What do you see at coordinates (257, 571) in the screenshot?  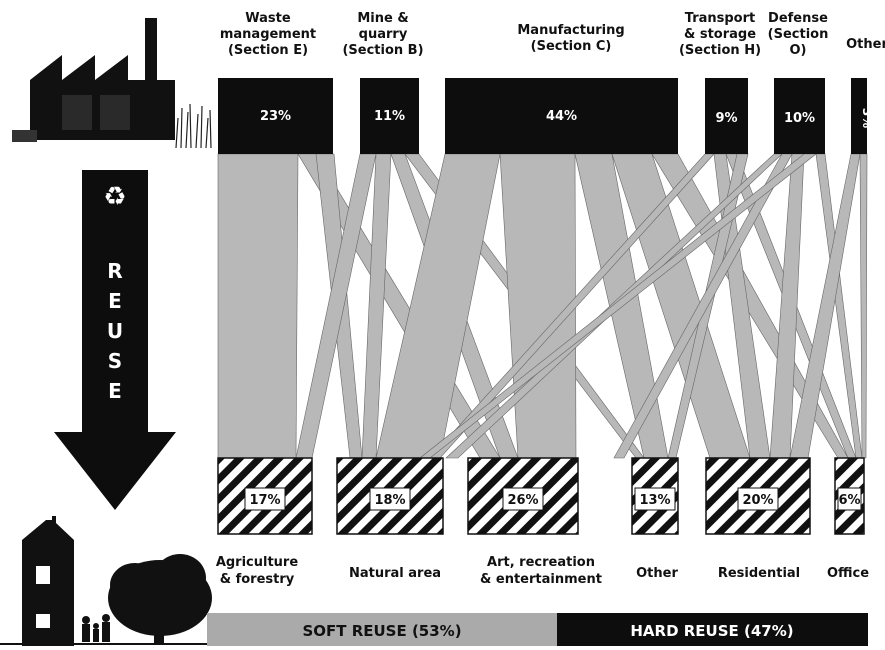 I see `target-label-agriculture: Agriculture & forestry` at bounding box center [257, 571].